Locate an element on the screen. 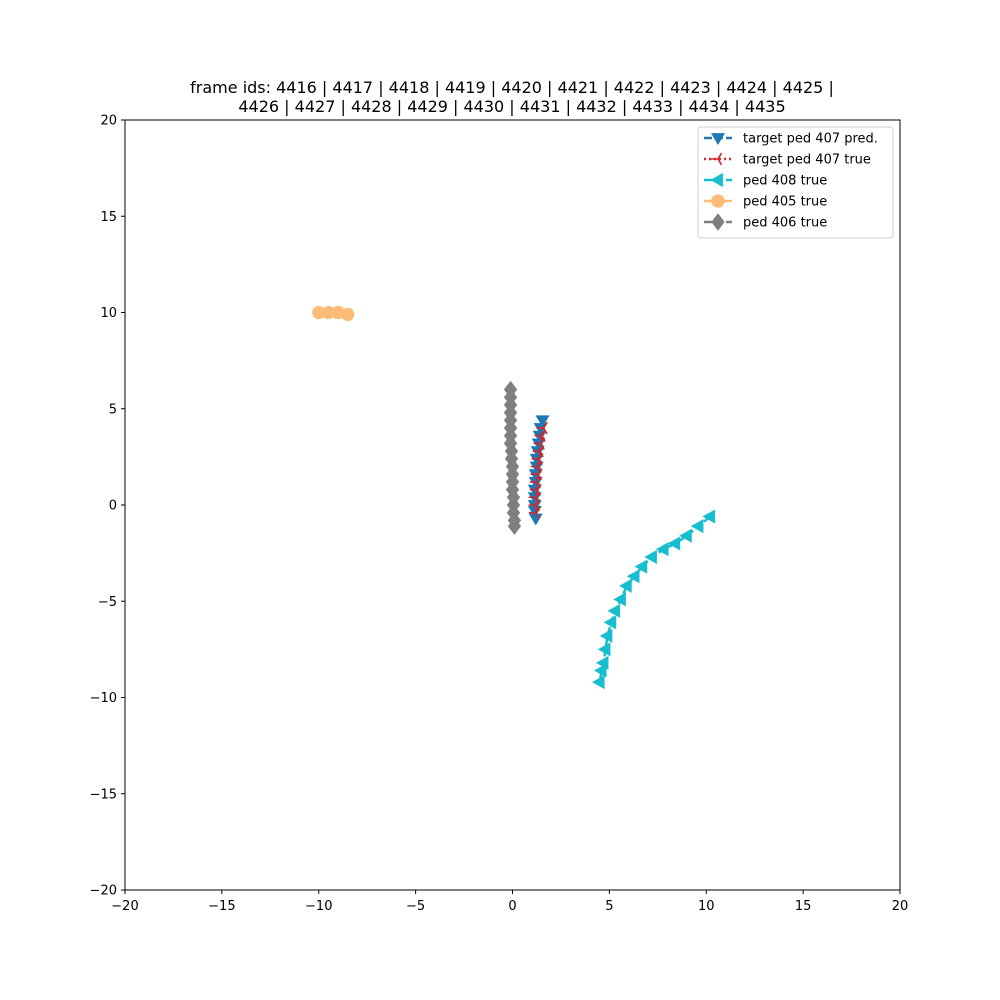  series-ped-406-true is located at coordinates (512, 457).